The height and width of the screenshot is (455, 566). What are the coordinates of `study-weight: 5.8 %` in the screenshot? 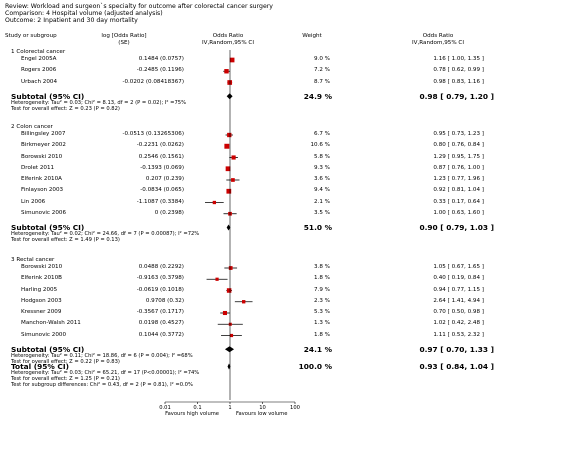 It's located at (322, 156).